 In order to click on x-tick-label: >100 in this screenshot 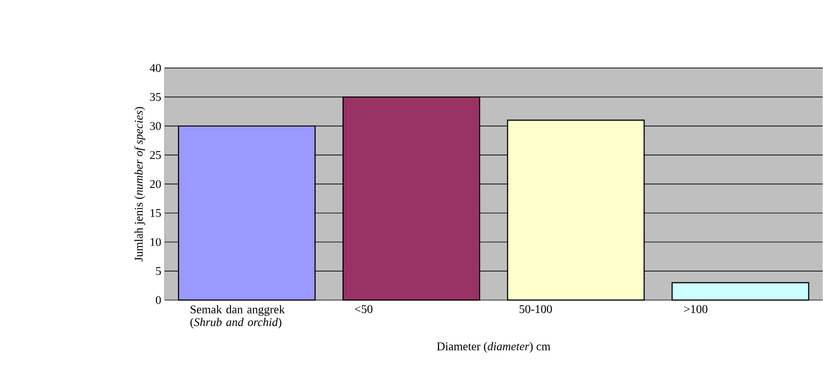, I will do `click(696, 309)`.